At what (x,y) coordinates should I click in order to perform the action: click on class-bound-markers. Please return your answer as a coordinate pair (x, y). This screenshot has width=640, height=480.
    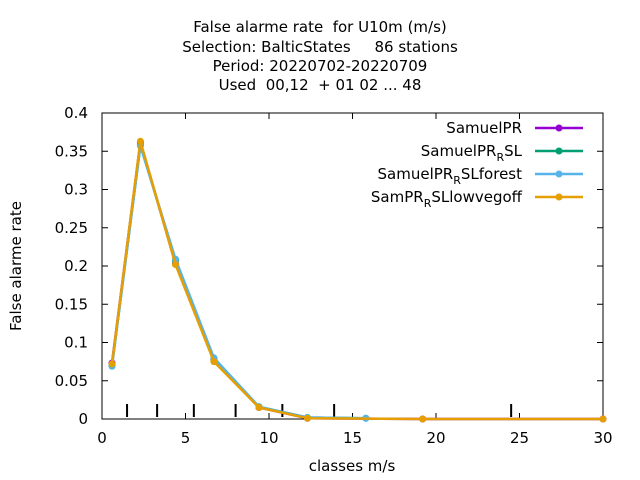
    Looking at the image, I should click on (319, 410).